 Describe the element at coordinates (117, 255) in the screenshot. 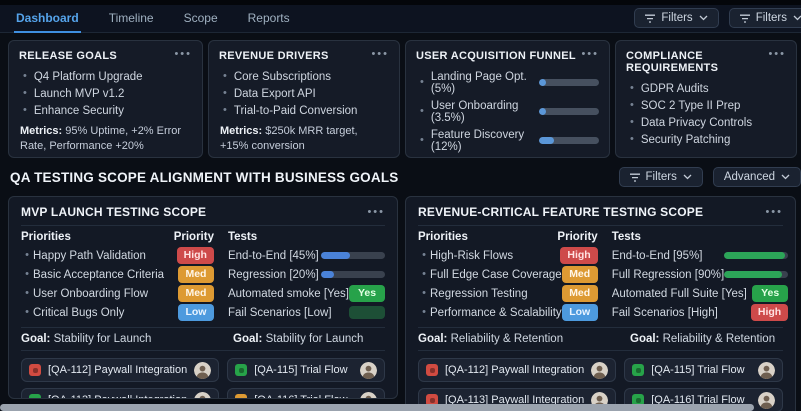

I see `priority-row: • Happy Path Validation High` at that location.